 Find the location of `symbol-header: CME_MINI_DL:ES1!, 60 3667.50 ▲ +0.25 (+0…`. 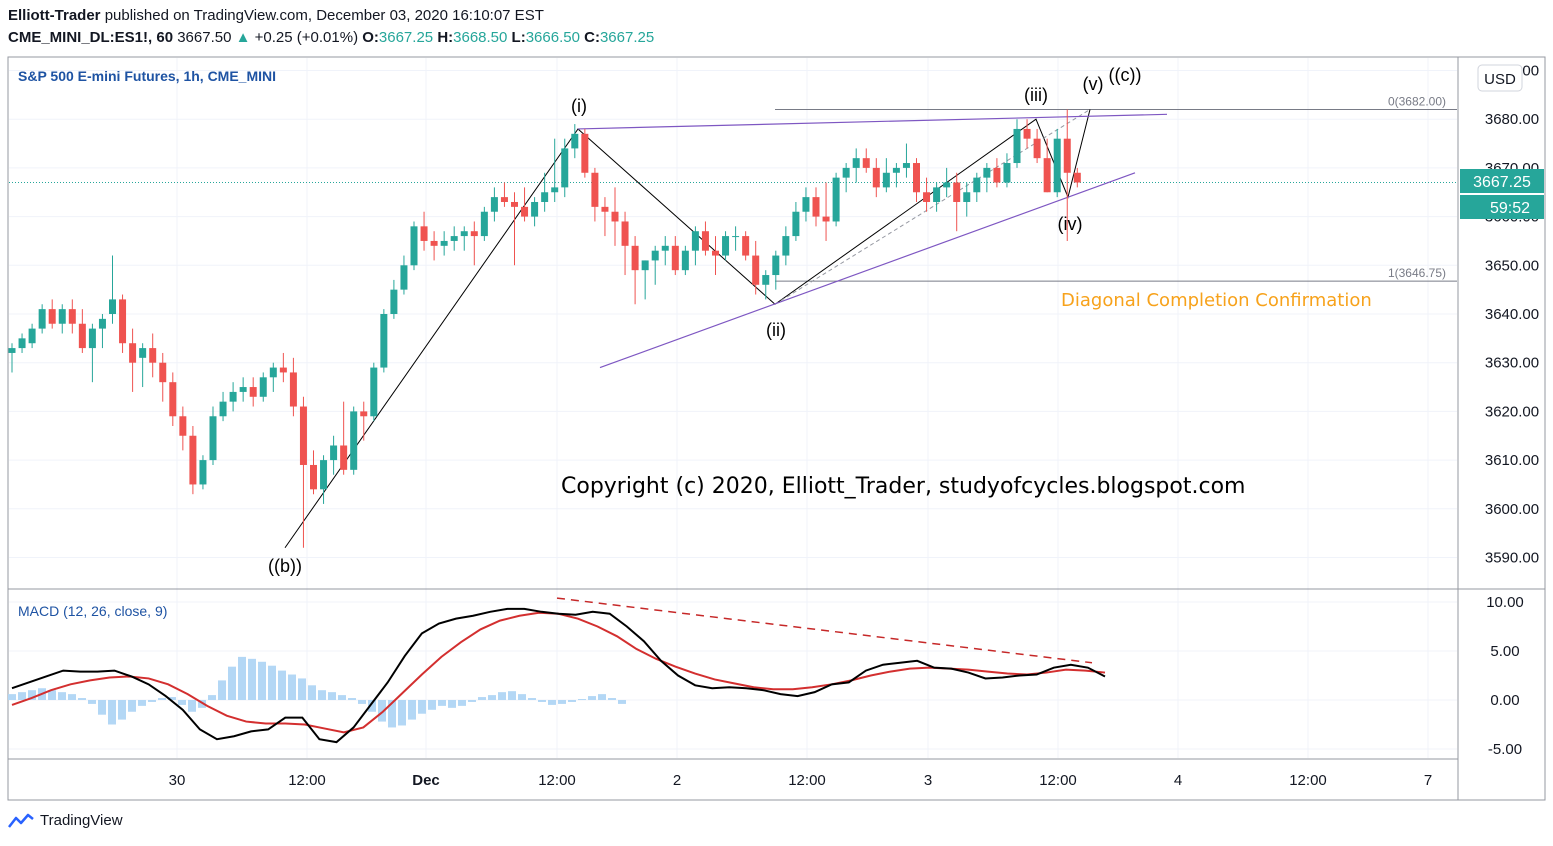

symbol-header: CME_MINI_DL:ES1!, 60 3667.50 ▲ +0.25 (+0… is located at coordinates (331, 37).